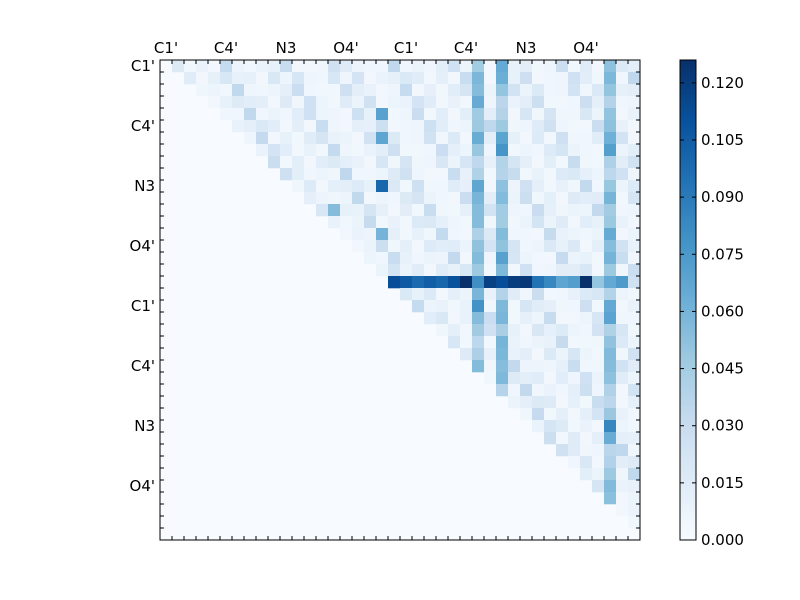 The width and height of the screenshot is (800, 600). I want to click on colorbar-tick-label: 0.075, so click(722, 254).